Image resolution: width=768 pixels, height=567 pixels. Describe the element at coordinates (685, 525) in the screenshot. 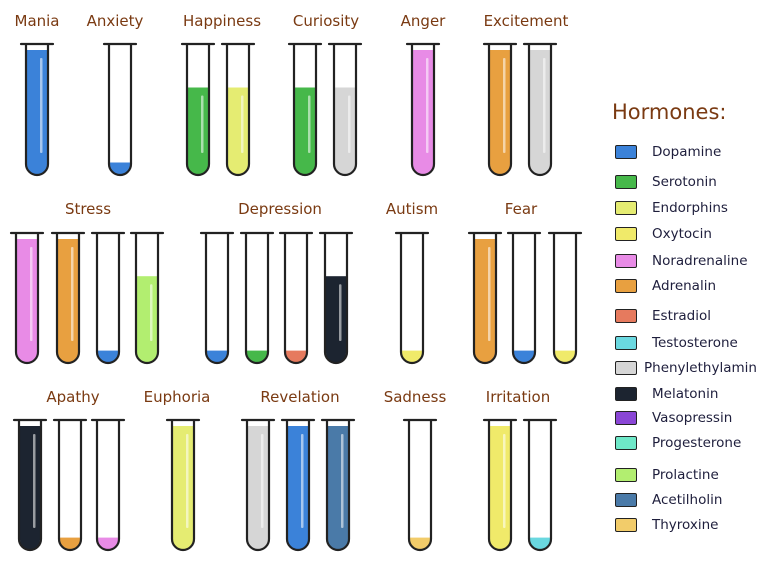

I see `legend-label: Thyroxine` at that location.